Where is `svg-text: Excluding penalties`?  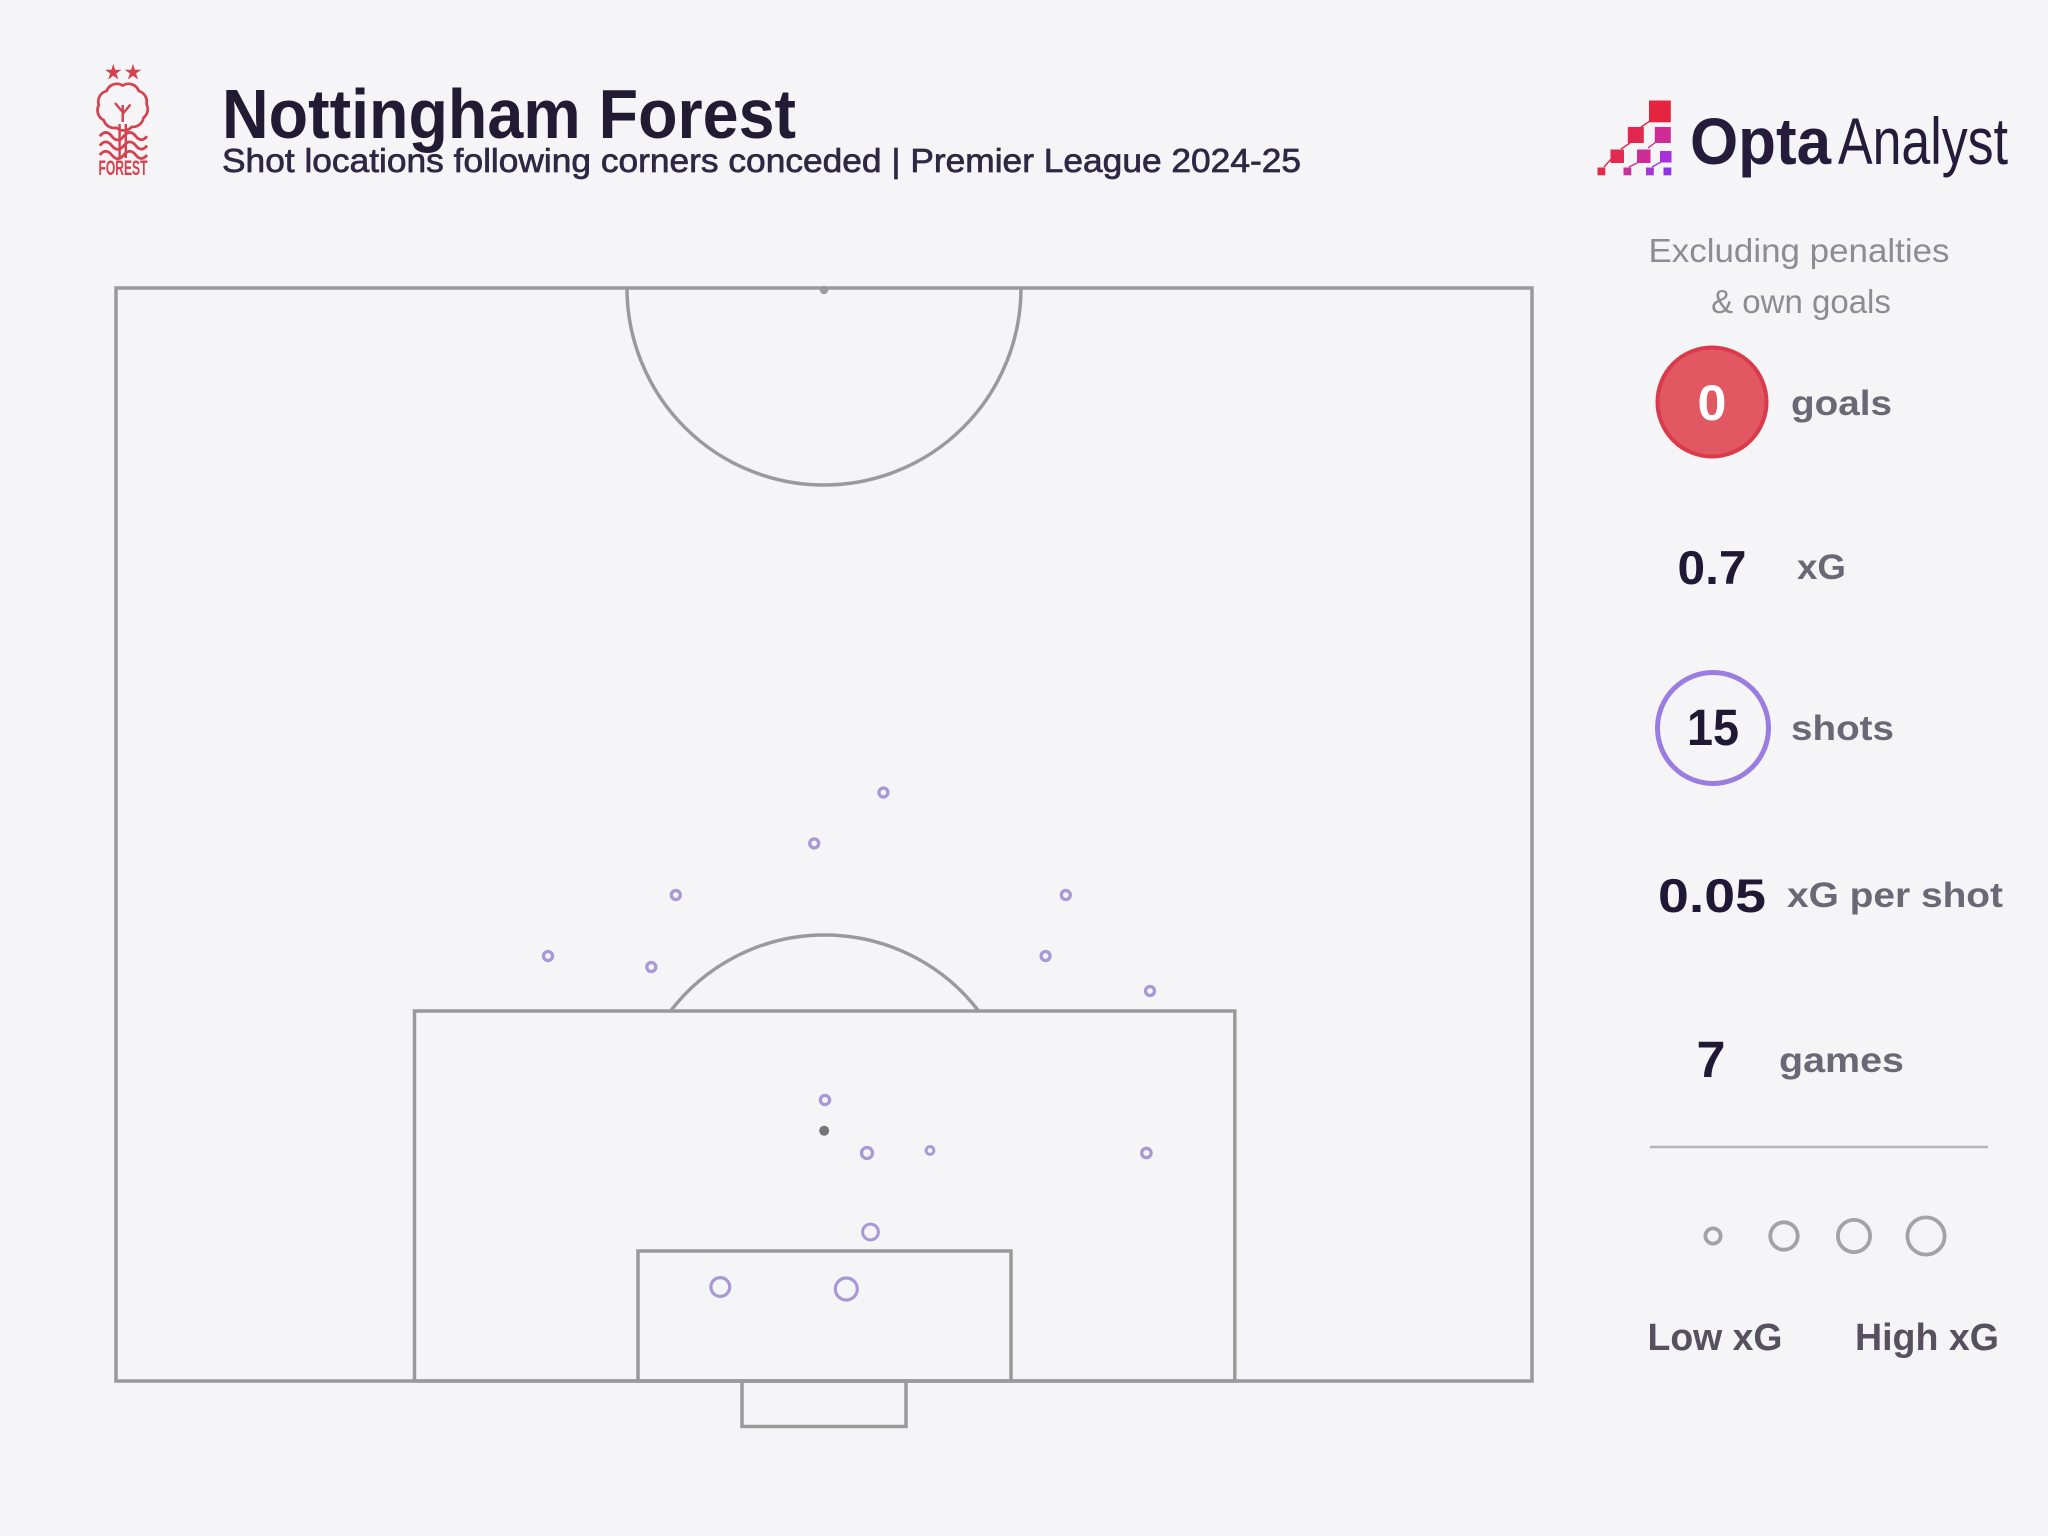
svg-text: Excluding penalties is located at coordinates (1799, 250).